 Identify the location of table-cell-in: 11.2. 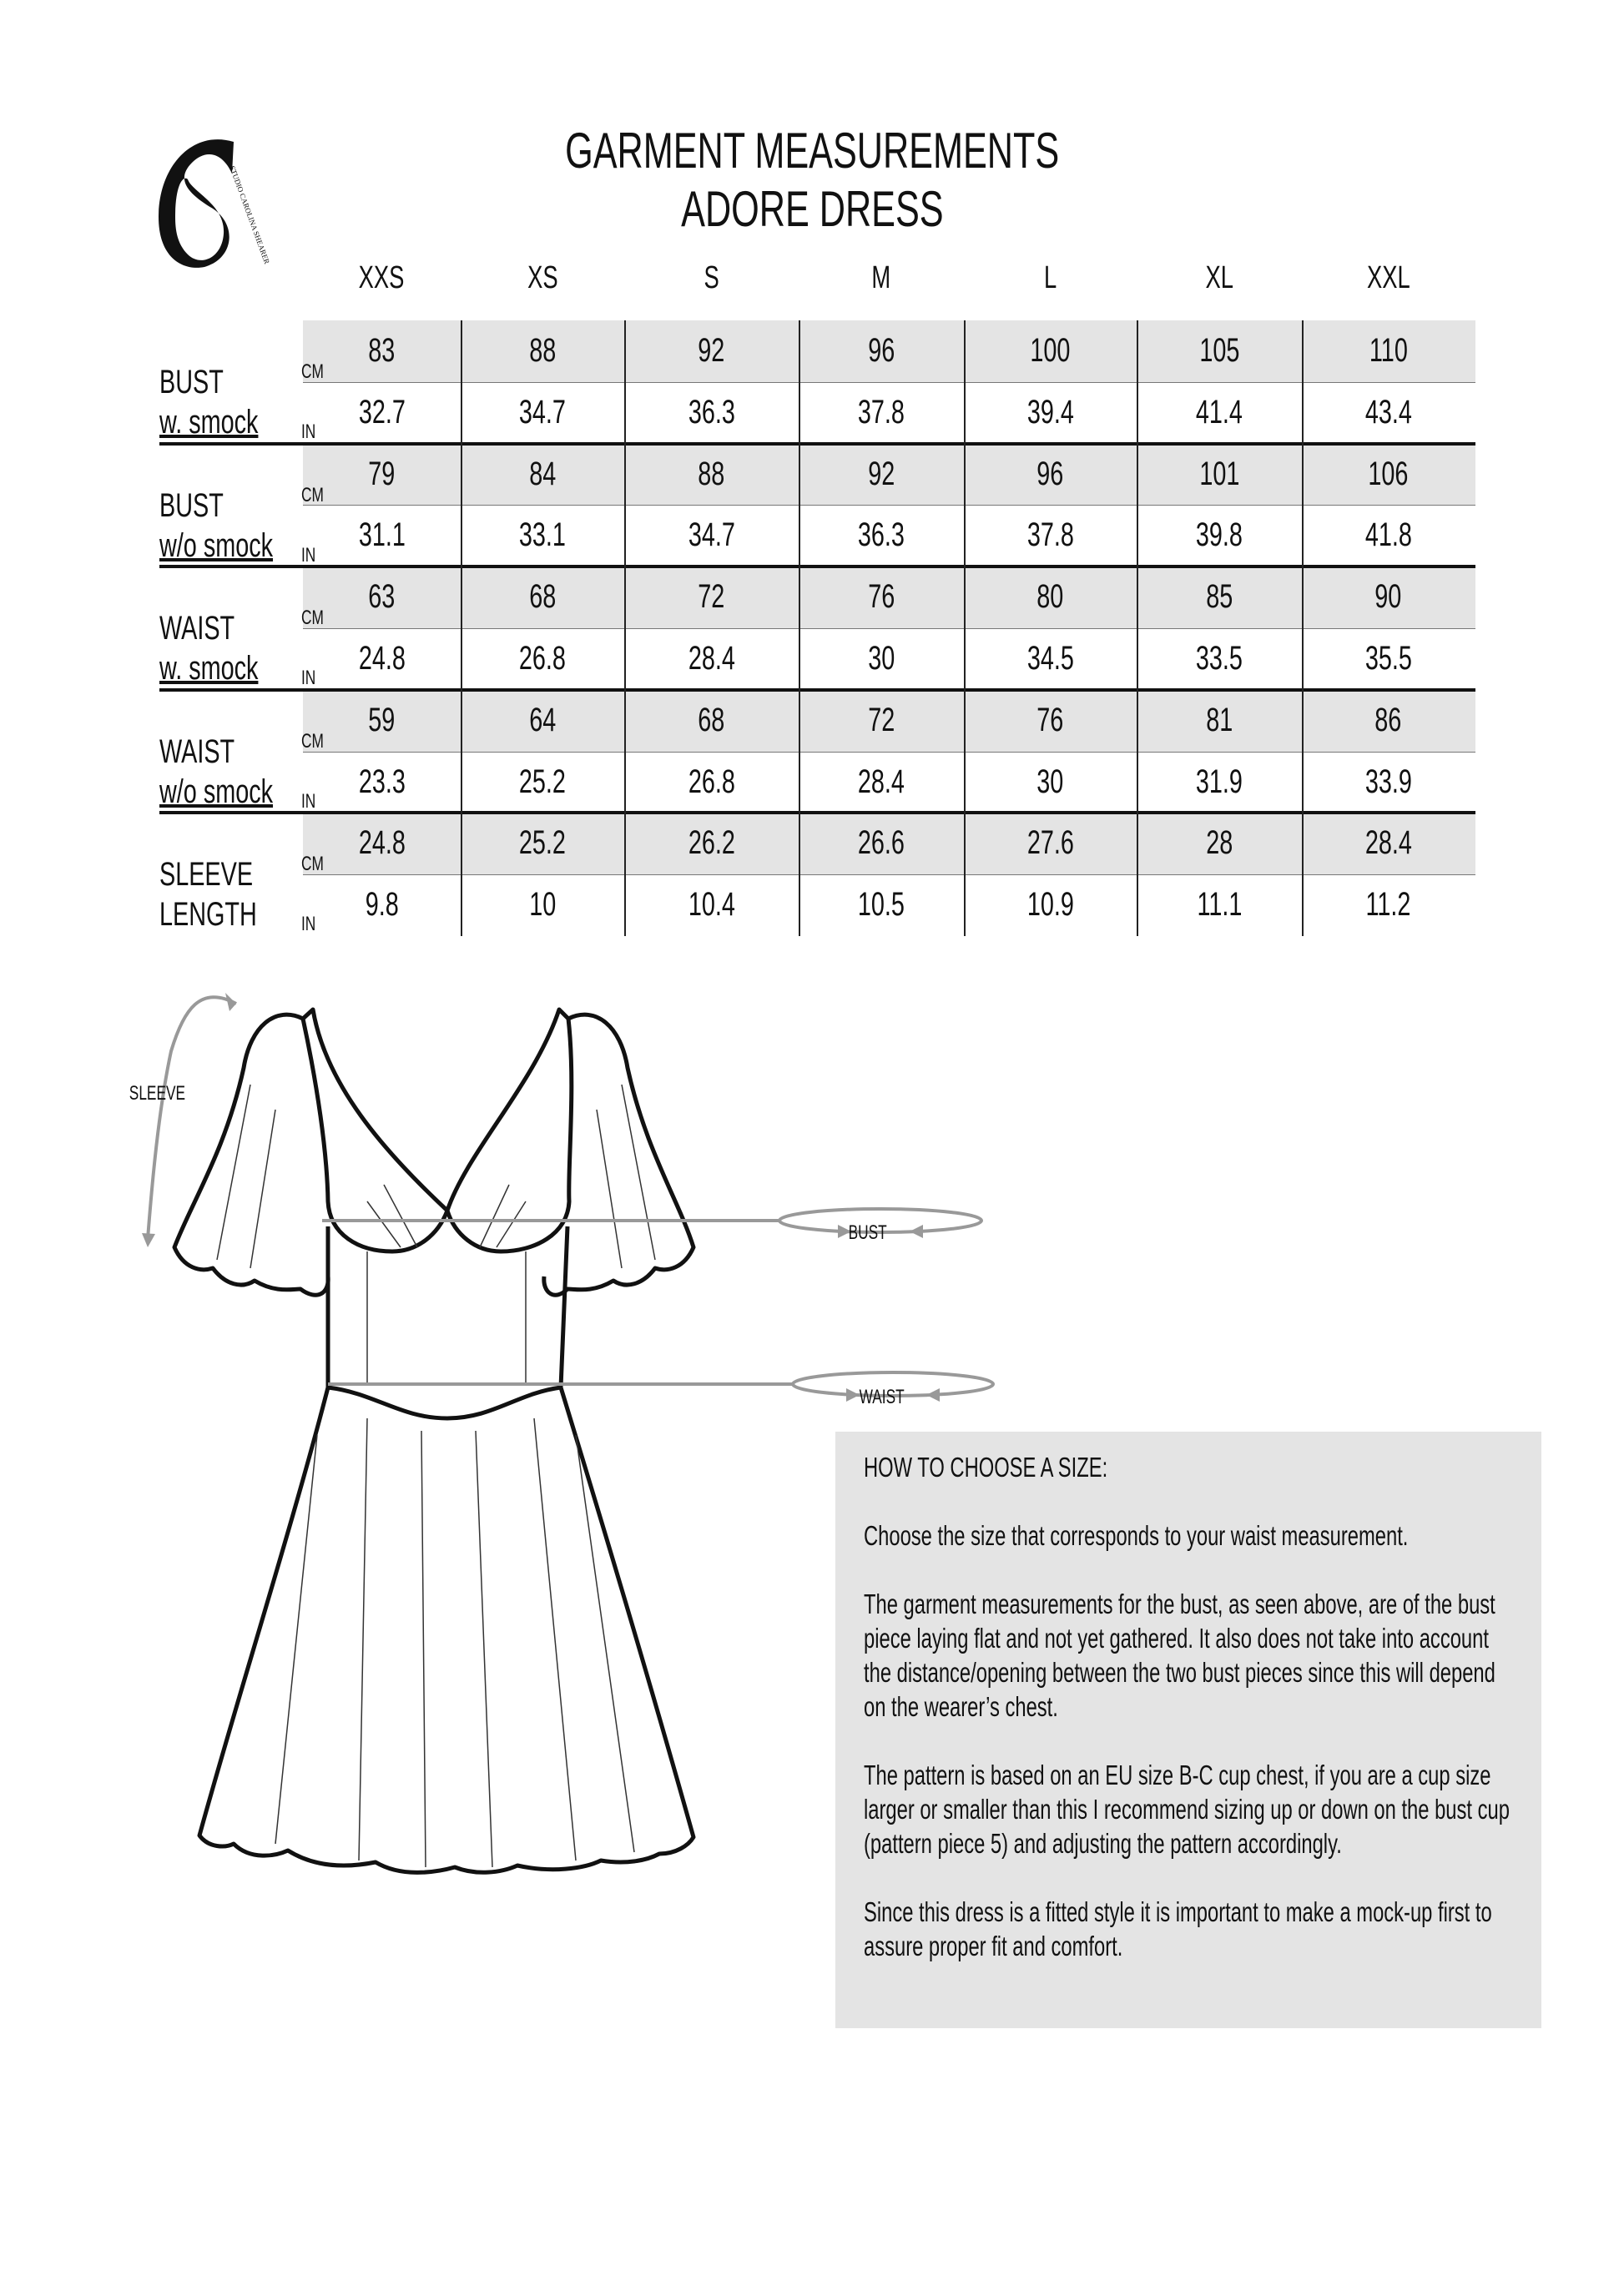
(1388, 904).